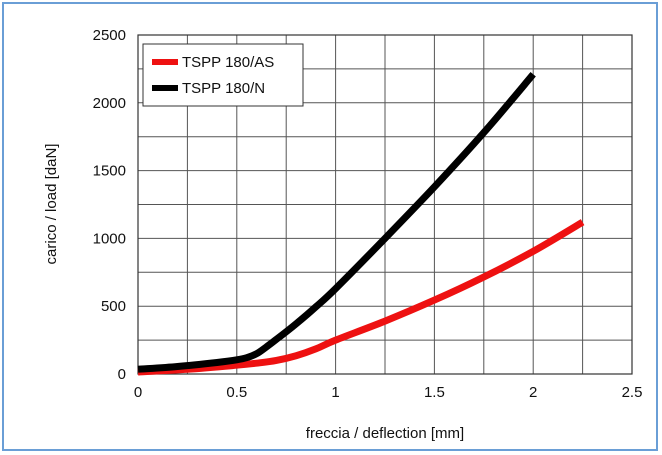 The image size is (662, 455). I want to click on x-tick-label: 2, so click(533, 392).